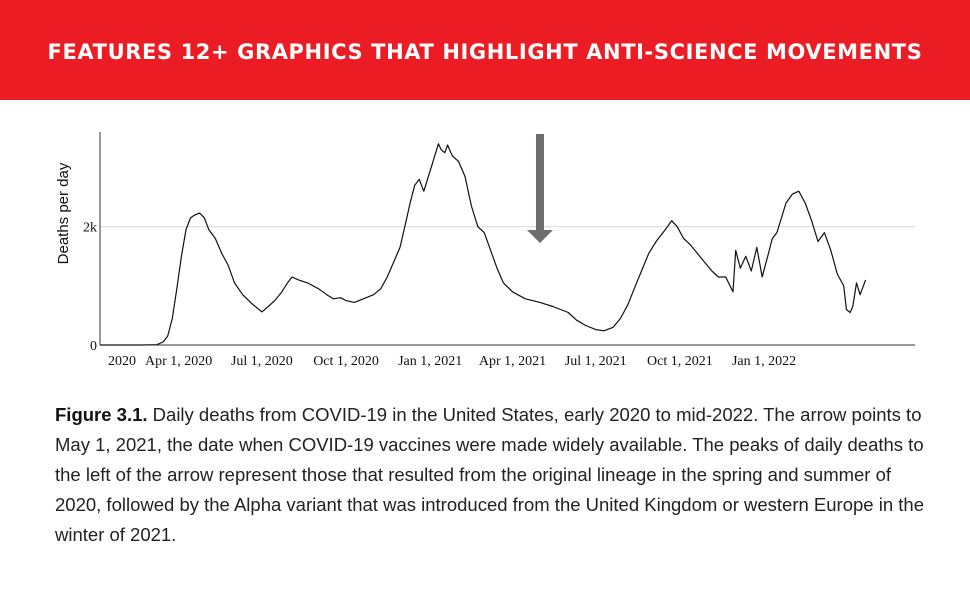 The image size is (970, 600). I want to click on x-tick-label: Jan 1, 2022, so click(764, 361).